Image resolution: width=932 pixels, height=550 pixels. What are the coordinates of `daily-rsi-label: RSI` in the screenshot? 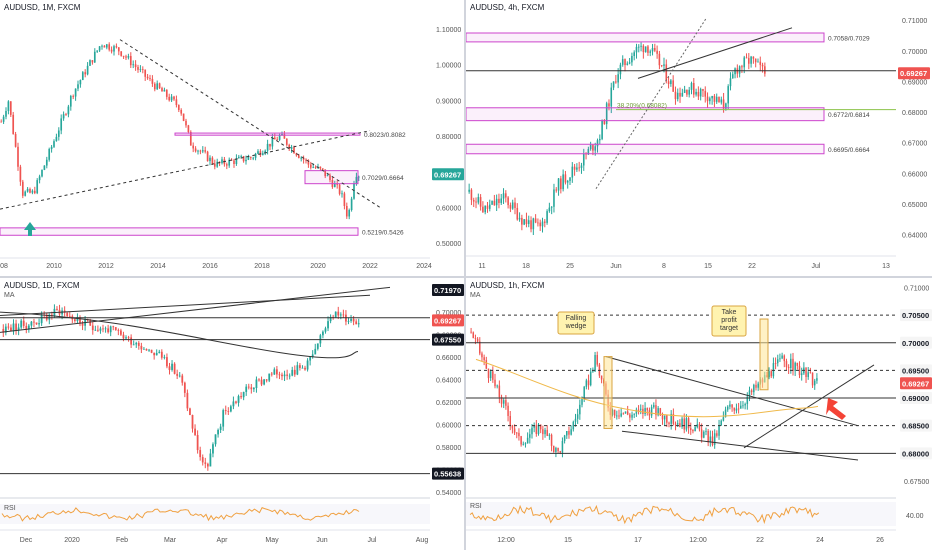 It's located at (10, 508).